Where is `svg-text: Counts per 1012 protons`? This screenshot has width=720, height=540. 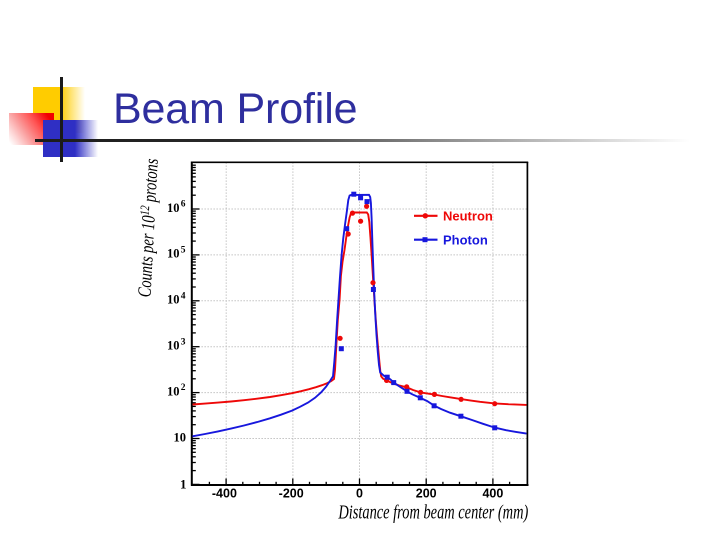 svg-text: Counts per 1012 protons is located at coordinates (148, 228).